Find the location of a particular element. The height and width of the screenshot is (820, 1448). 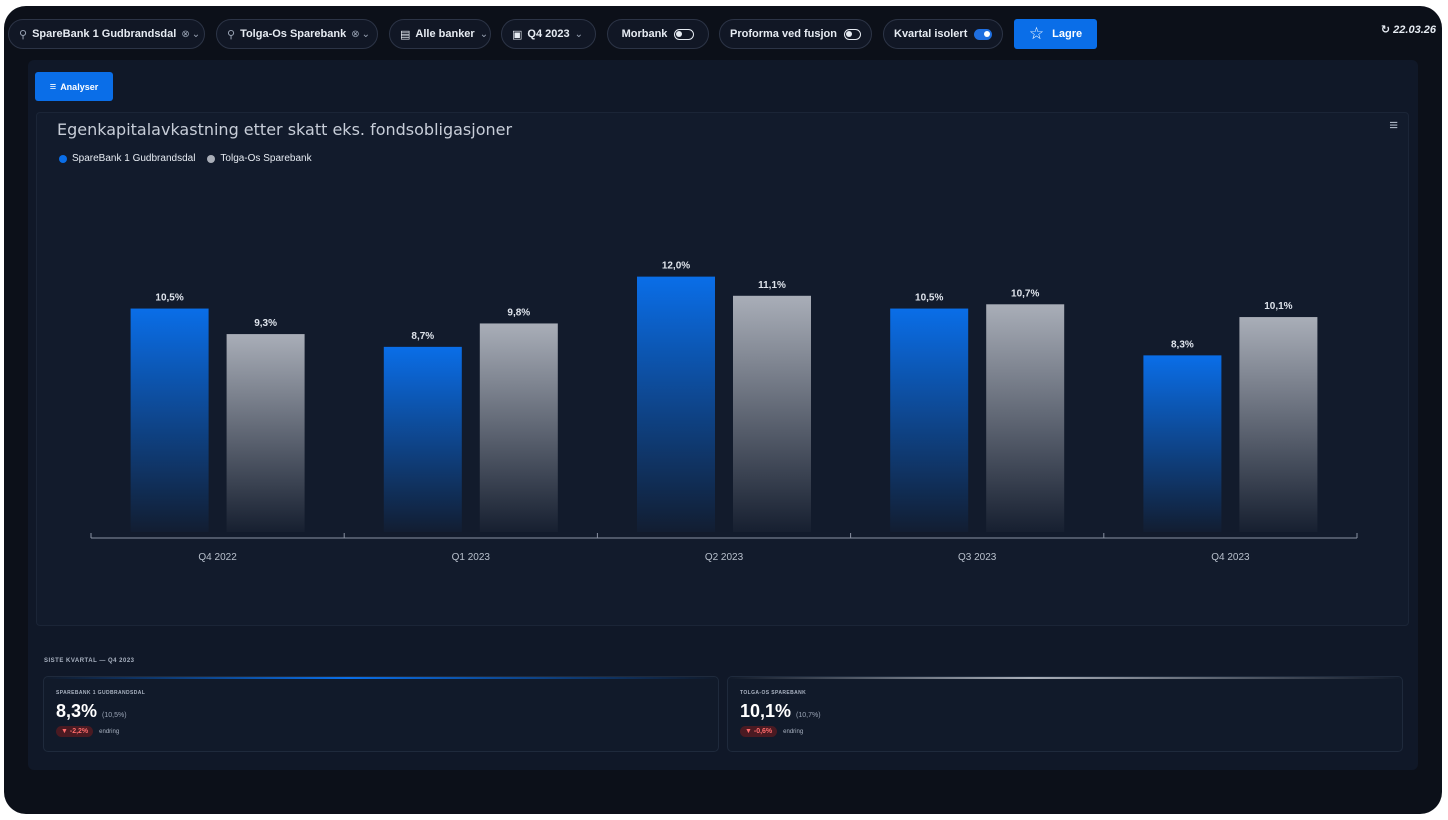

quarter-isolated-toggle: Kvartal isolert is located at coordinates (943, 34).